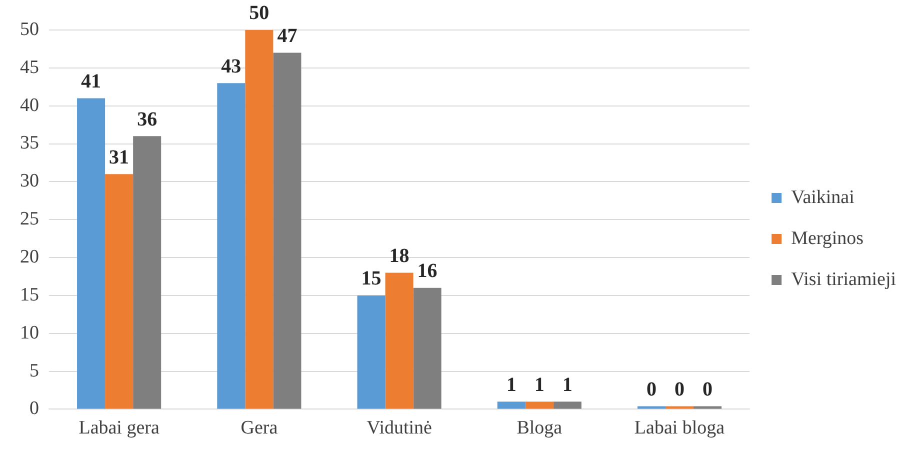 The width and height of the screenshot is (916, 453). Describe the element at coordinates (259, 13) in the screenshot. I see `data-label: 50` at that location.